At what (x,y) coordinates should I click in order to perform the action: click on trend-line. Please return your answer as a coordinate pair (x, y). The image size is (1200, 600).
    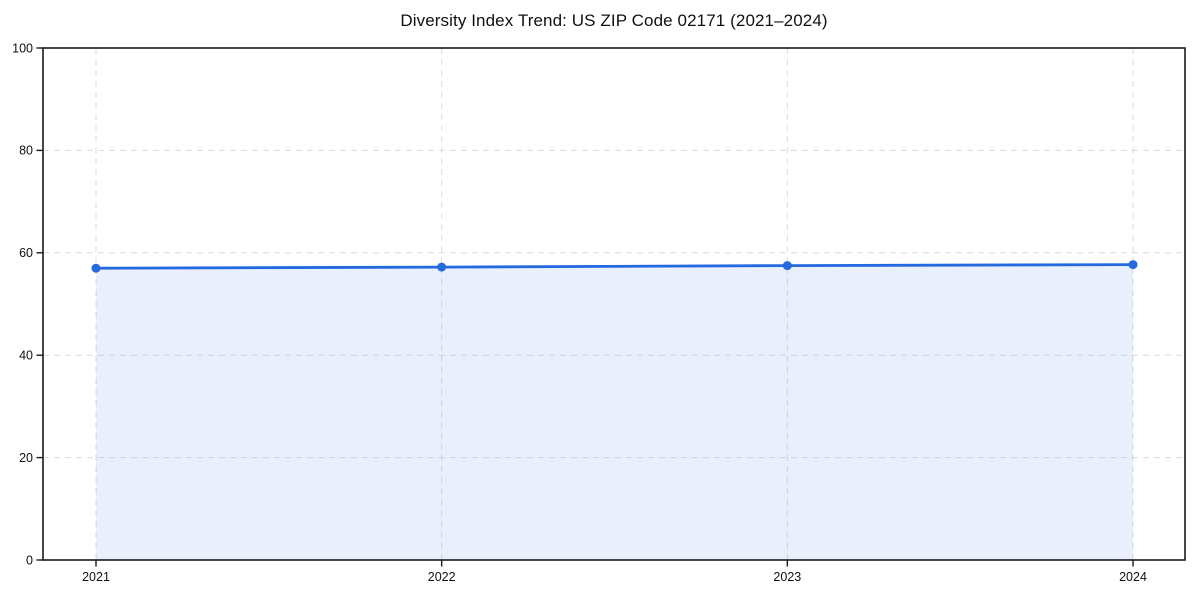
    Looking at the image, I should click on (614, 266).